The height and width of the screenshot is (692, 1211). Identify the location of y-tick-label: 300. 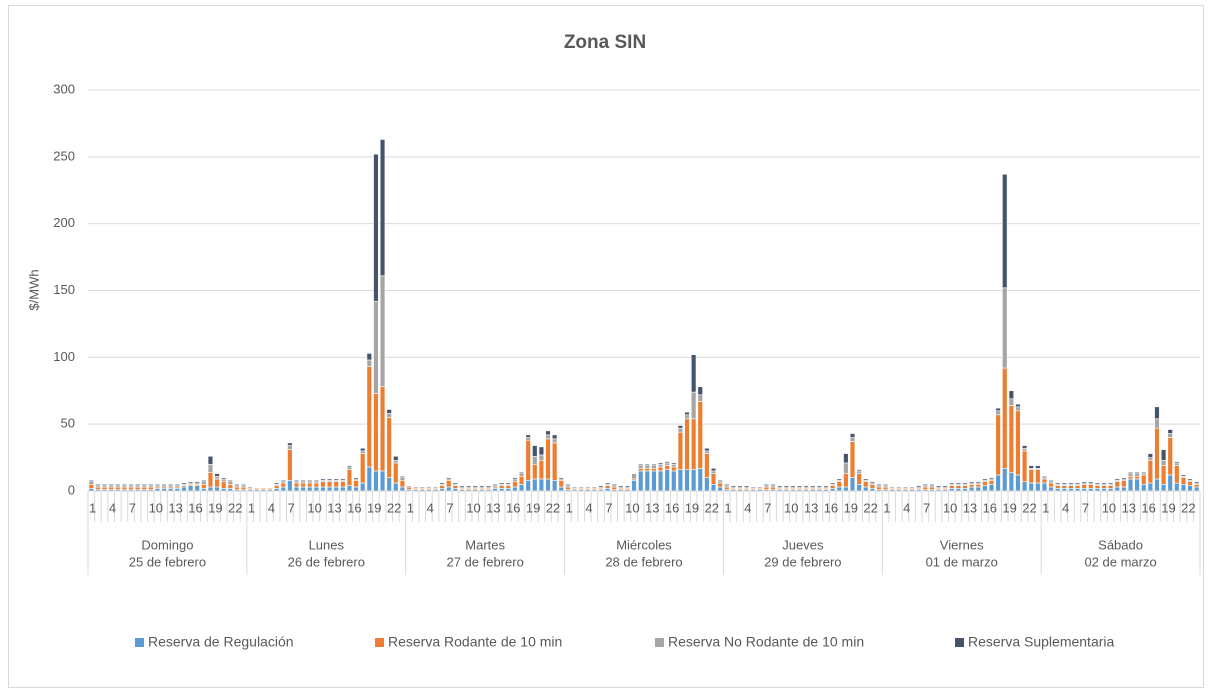
(64, 88).